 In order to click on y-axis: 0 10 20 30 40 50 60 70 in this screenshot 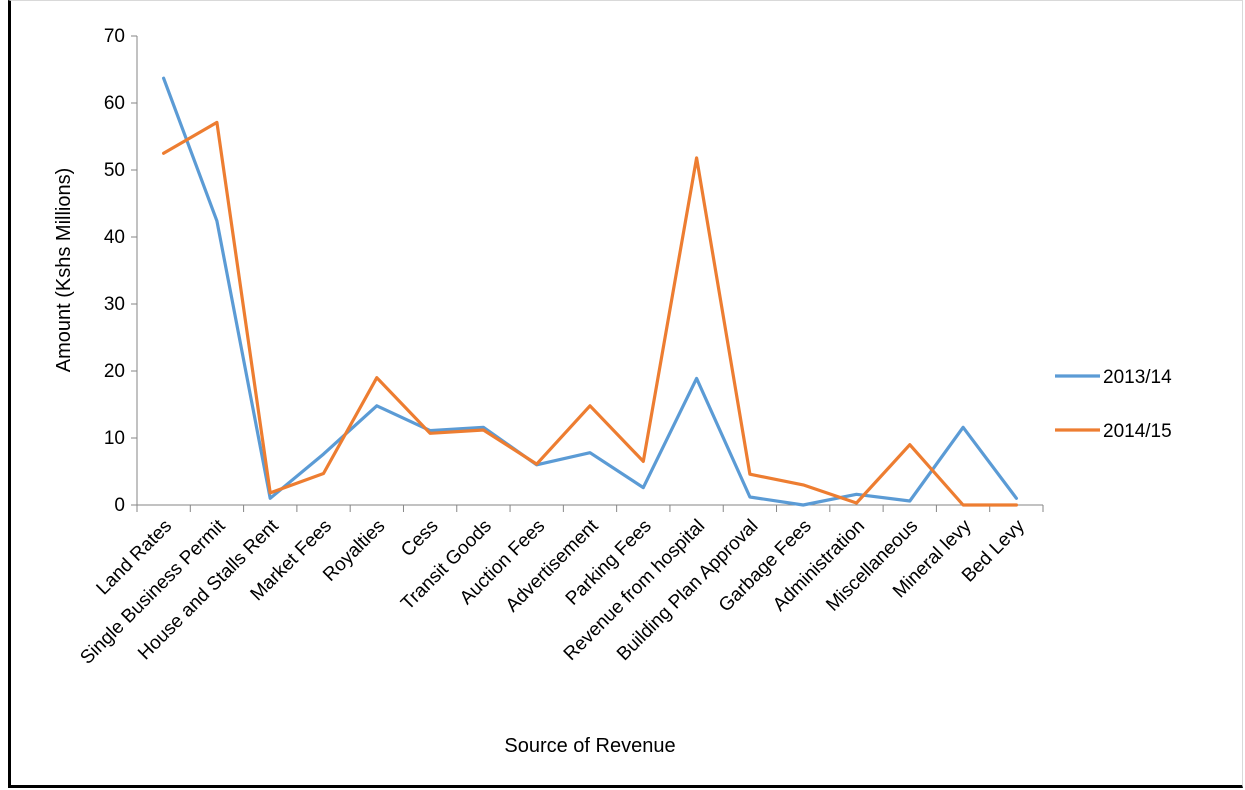, I will do `click(121, 271)`.